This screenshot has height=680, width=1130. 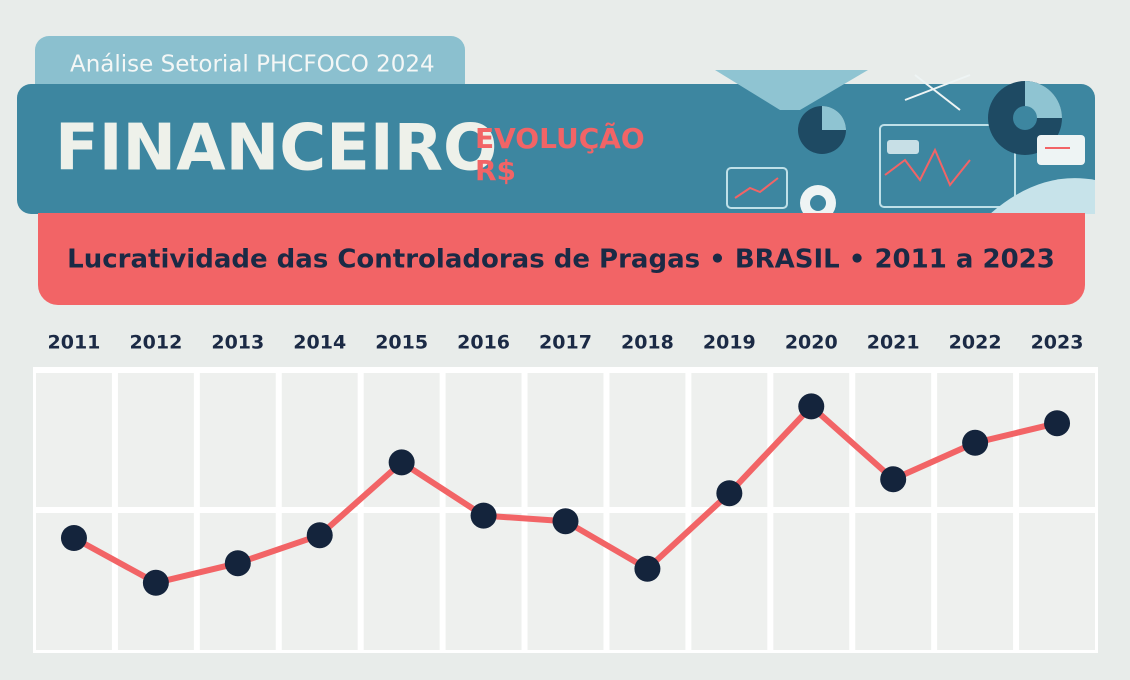 I want to click on tab, so click(x=250, y=63).